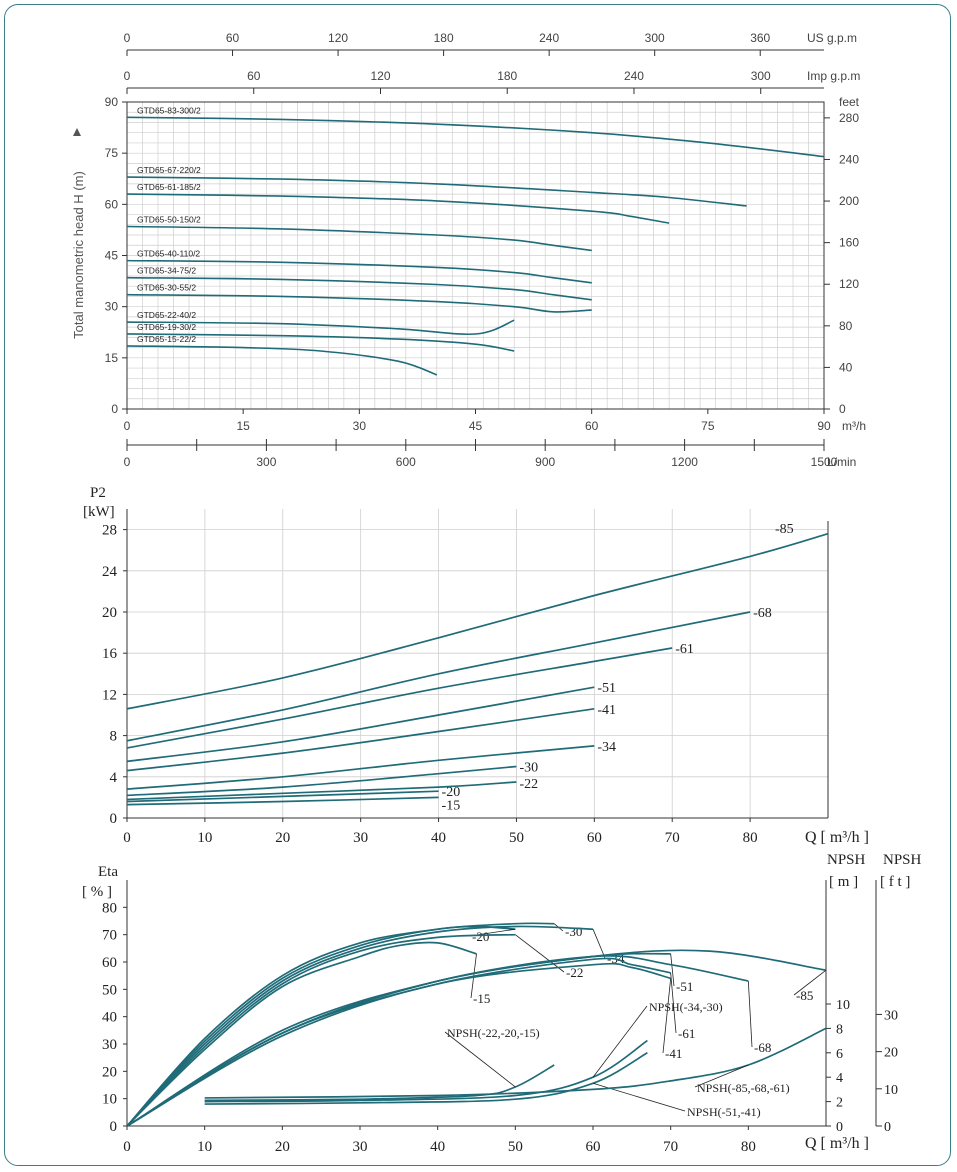  Describe the element at coordinates (254, 76) in the screenshot. I see `imp-gpm-tick-label: 60` at that location.